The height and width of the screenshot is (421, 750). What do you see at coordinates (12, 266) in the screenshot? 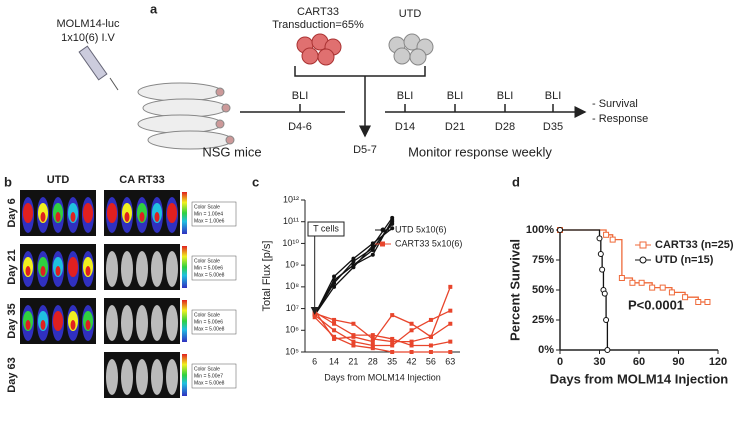
I see `row-label: Day 21` at bounding box center [12, 266].